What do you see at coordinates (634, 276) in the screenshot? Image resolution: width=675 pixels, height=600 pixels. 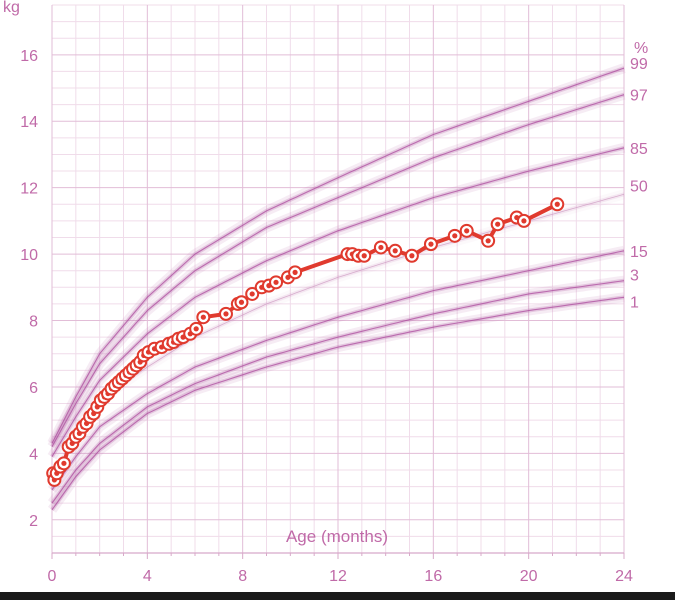 I see `percentile-label-3: 3` at bounding box center [634, 276].